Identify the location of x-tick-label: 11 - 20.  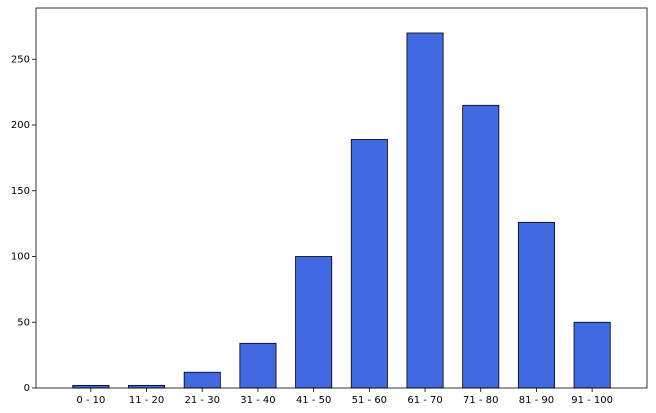
(146, 400).